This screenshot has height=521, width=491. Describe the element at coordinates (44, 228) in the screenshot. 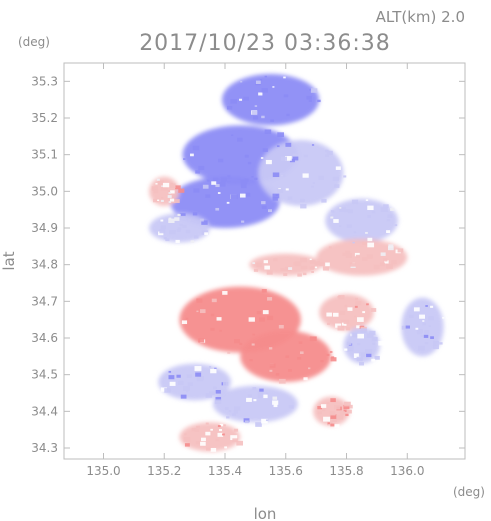

I see `y-tick-label-6: 34.9` at that location.